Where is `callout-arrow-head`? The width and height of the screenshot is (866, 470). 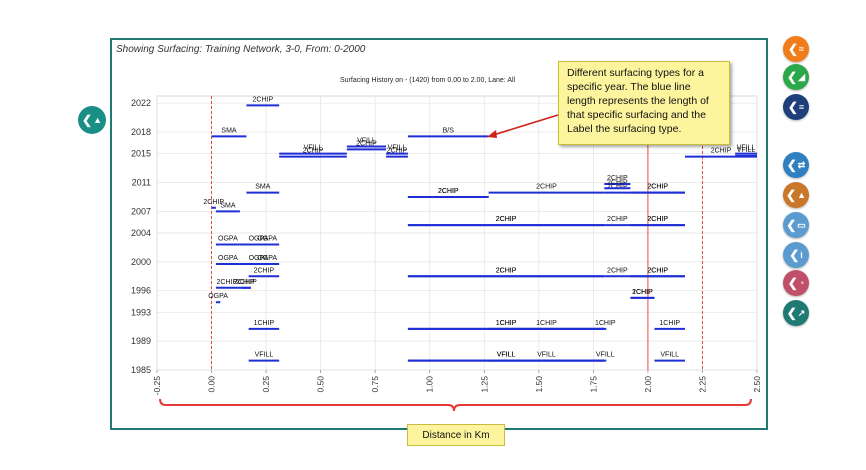 callout-arrow-head is located at coordinates (492, 134).